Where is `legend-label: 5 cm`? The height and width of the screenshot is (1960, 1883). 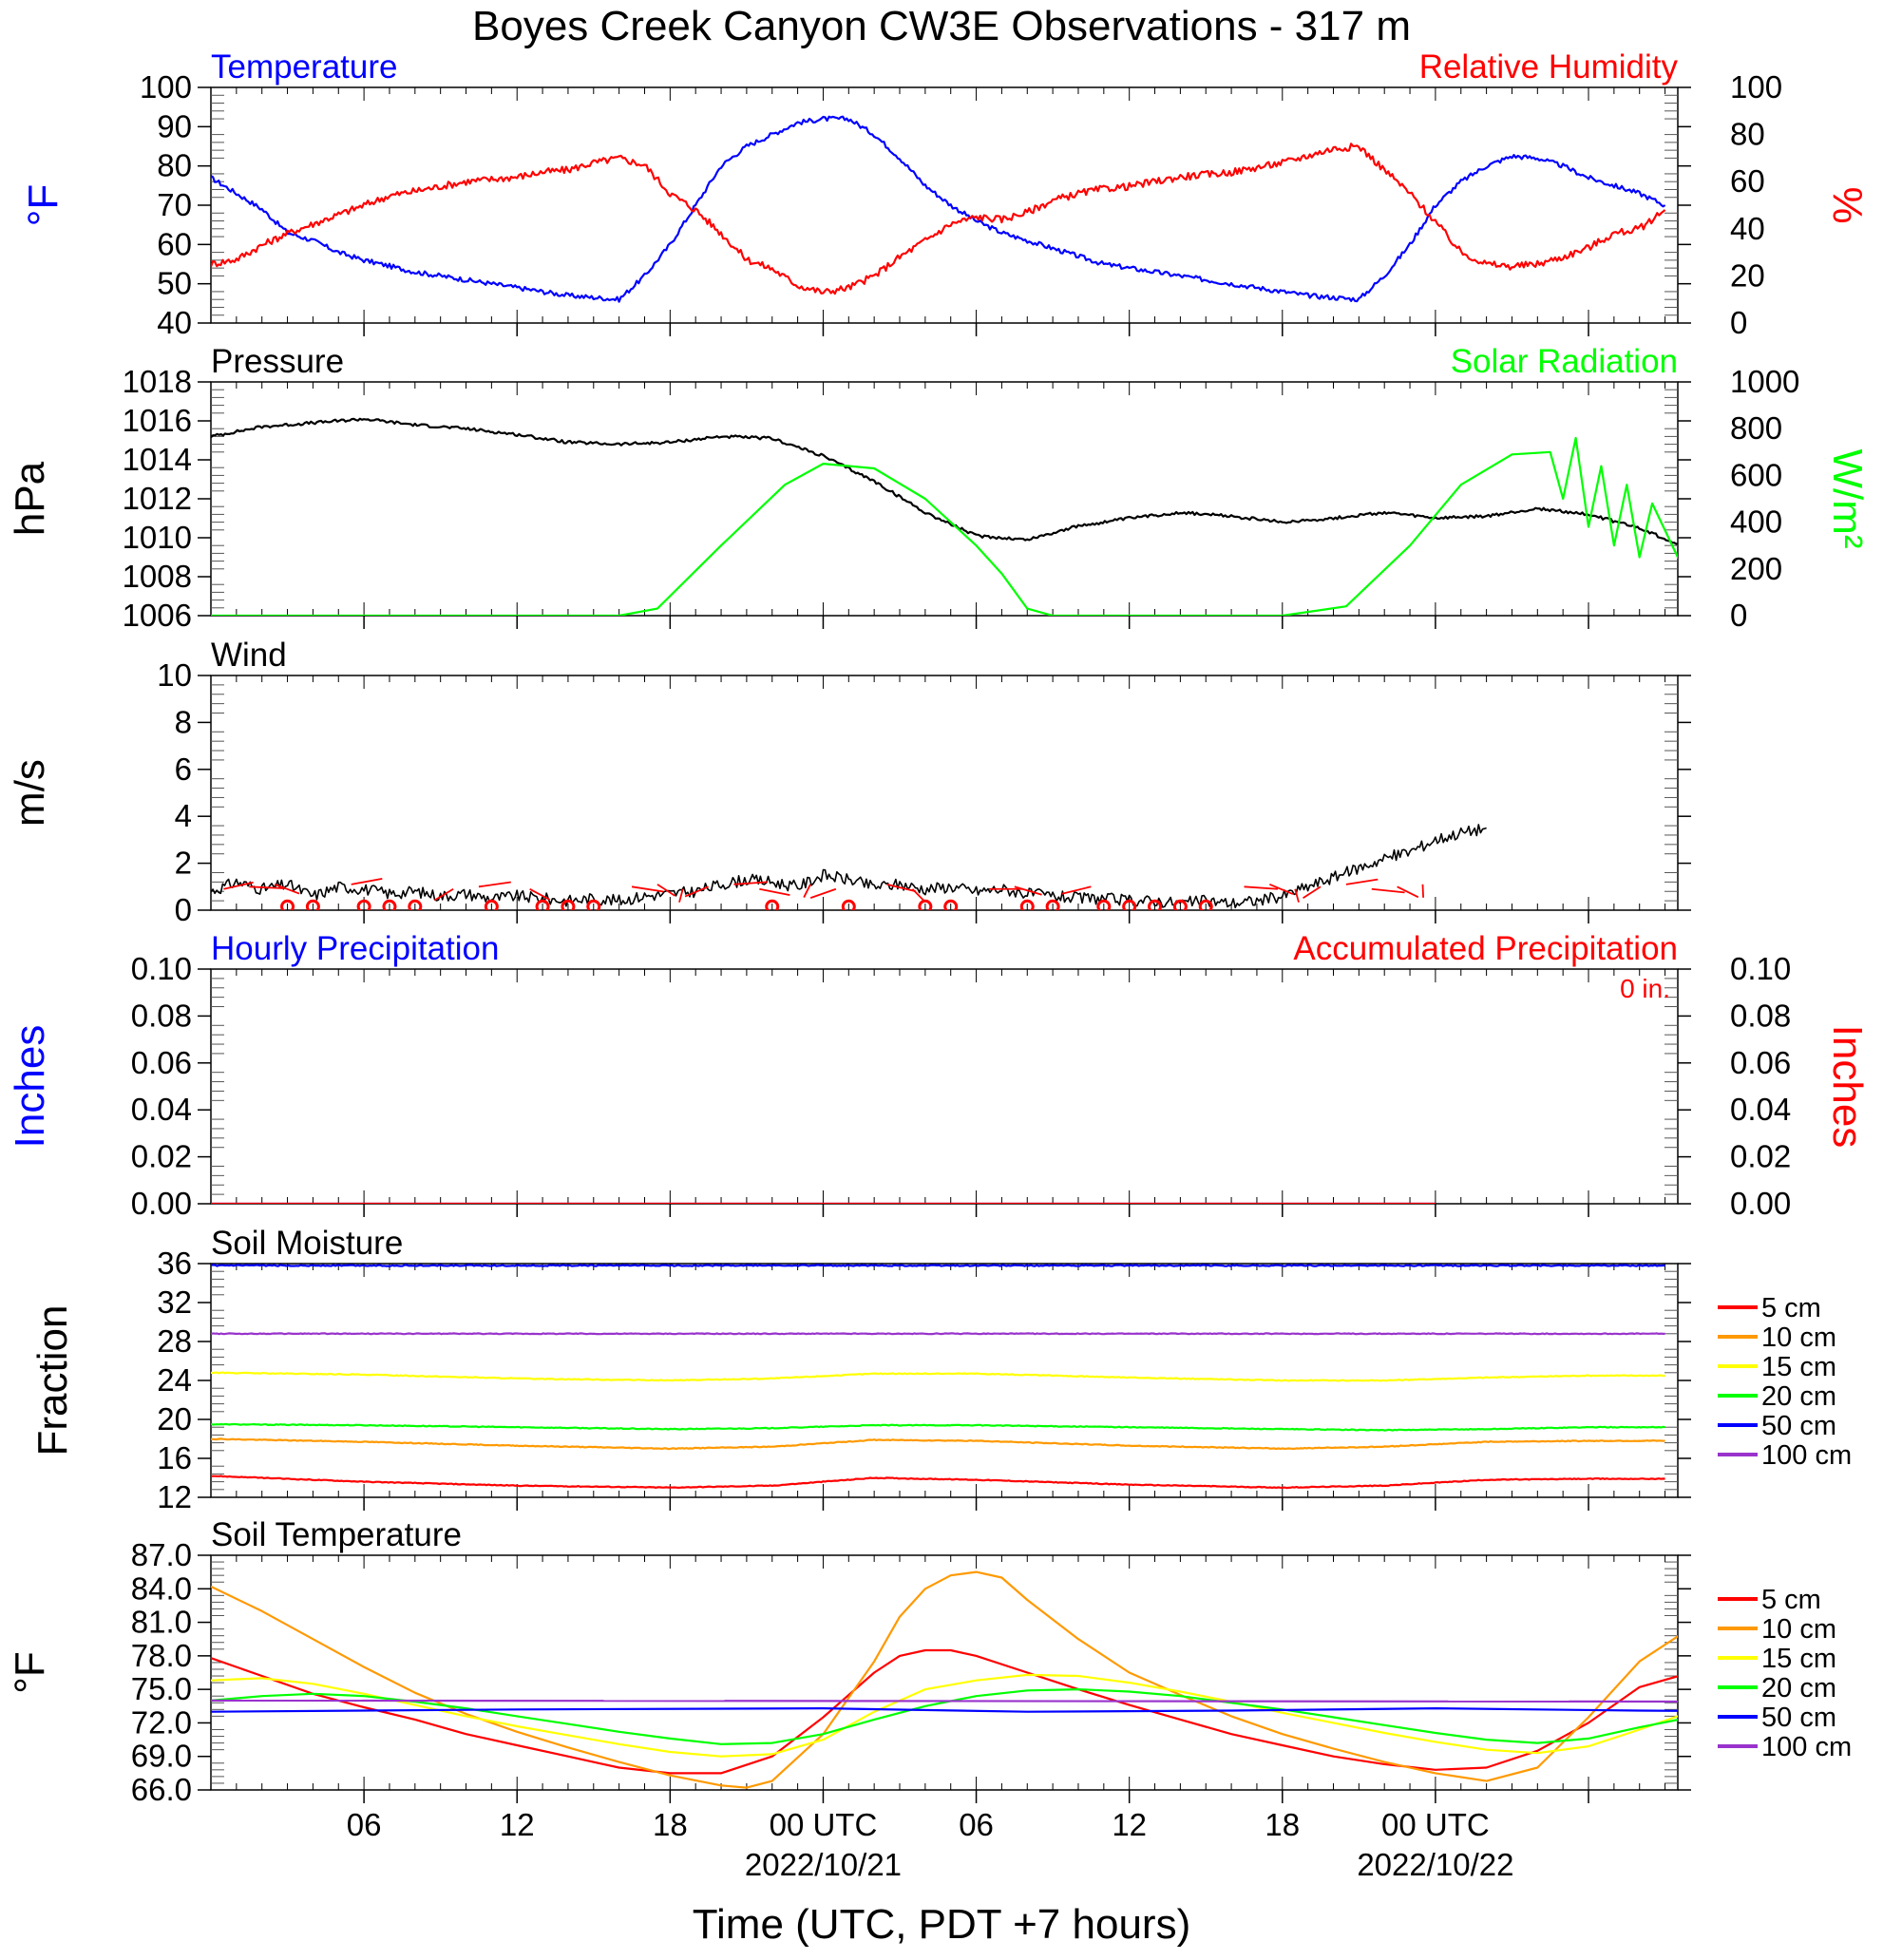
legend-label: 5 cm is located at coordinates (1791, 1600).